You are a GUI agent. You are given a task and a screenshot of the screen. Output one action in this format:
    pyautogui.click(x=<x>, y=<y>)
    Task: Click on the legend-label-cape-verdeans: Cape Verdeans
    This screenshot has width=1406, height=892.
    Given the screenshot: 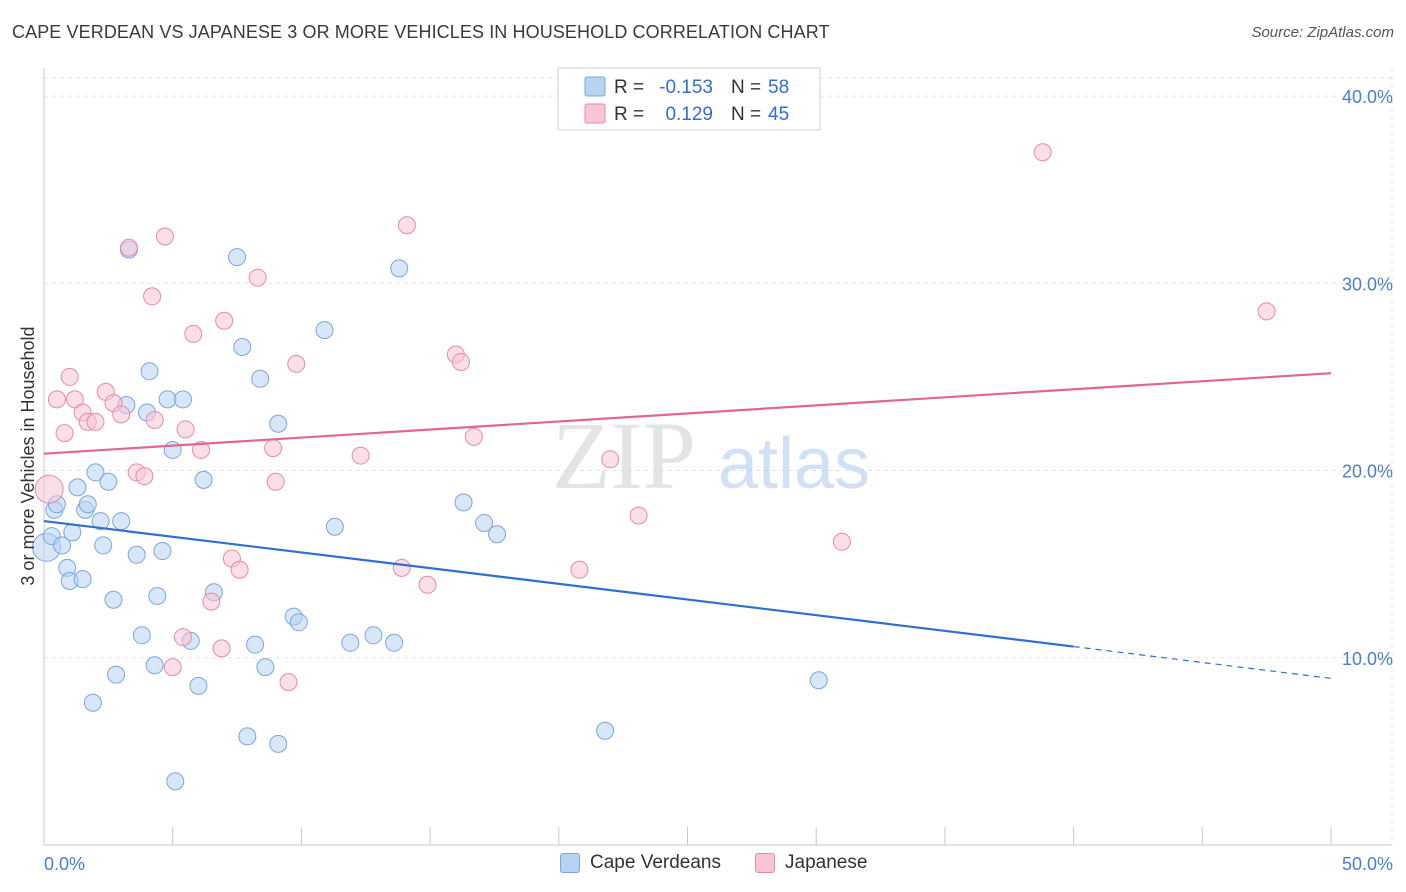 What is the action you would take?
    pyautogui.click(x=655, y=862)
    